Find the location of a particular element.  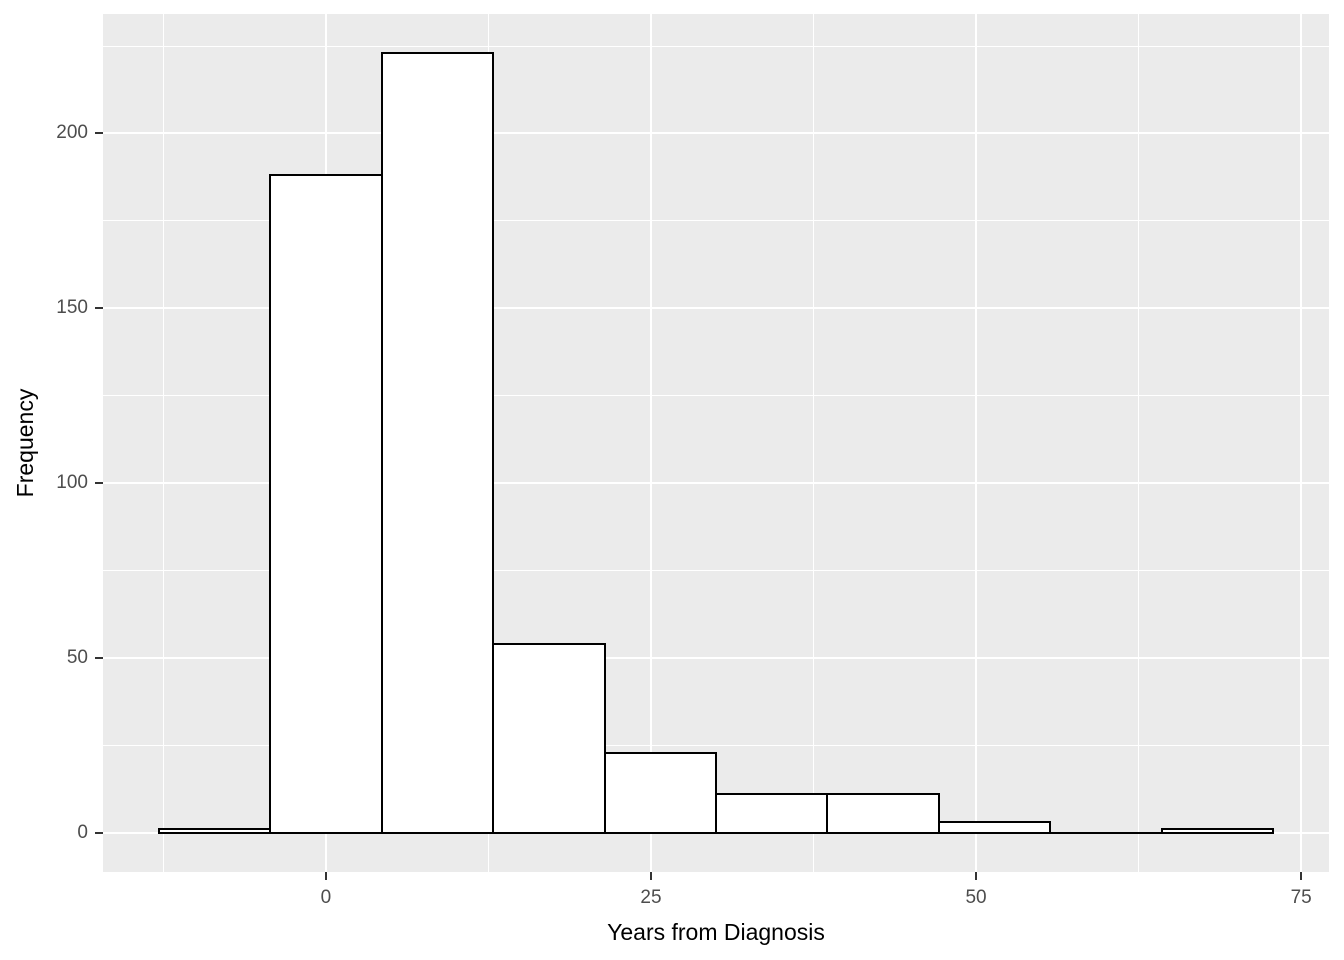

y-tick-label: 50 is located at coordinates (77, 658).